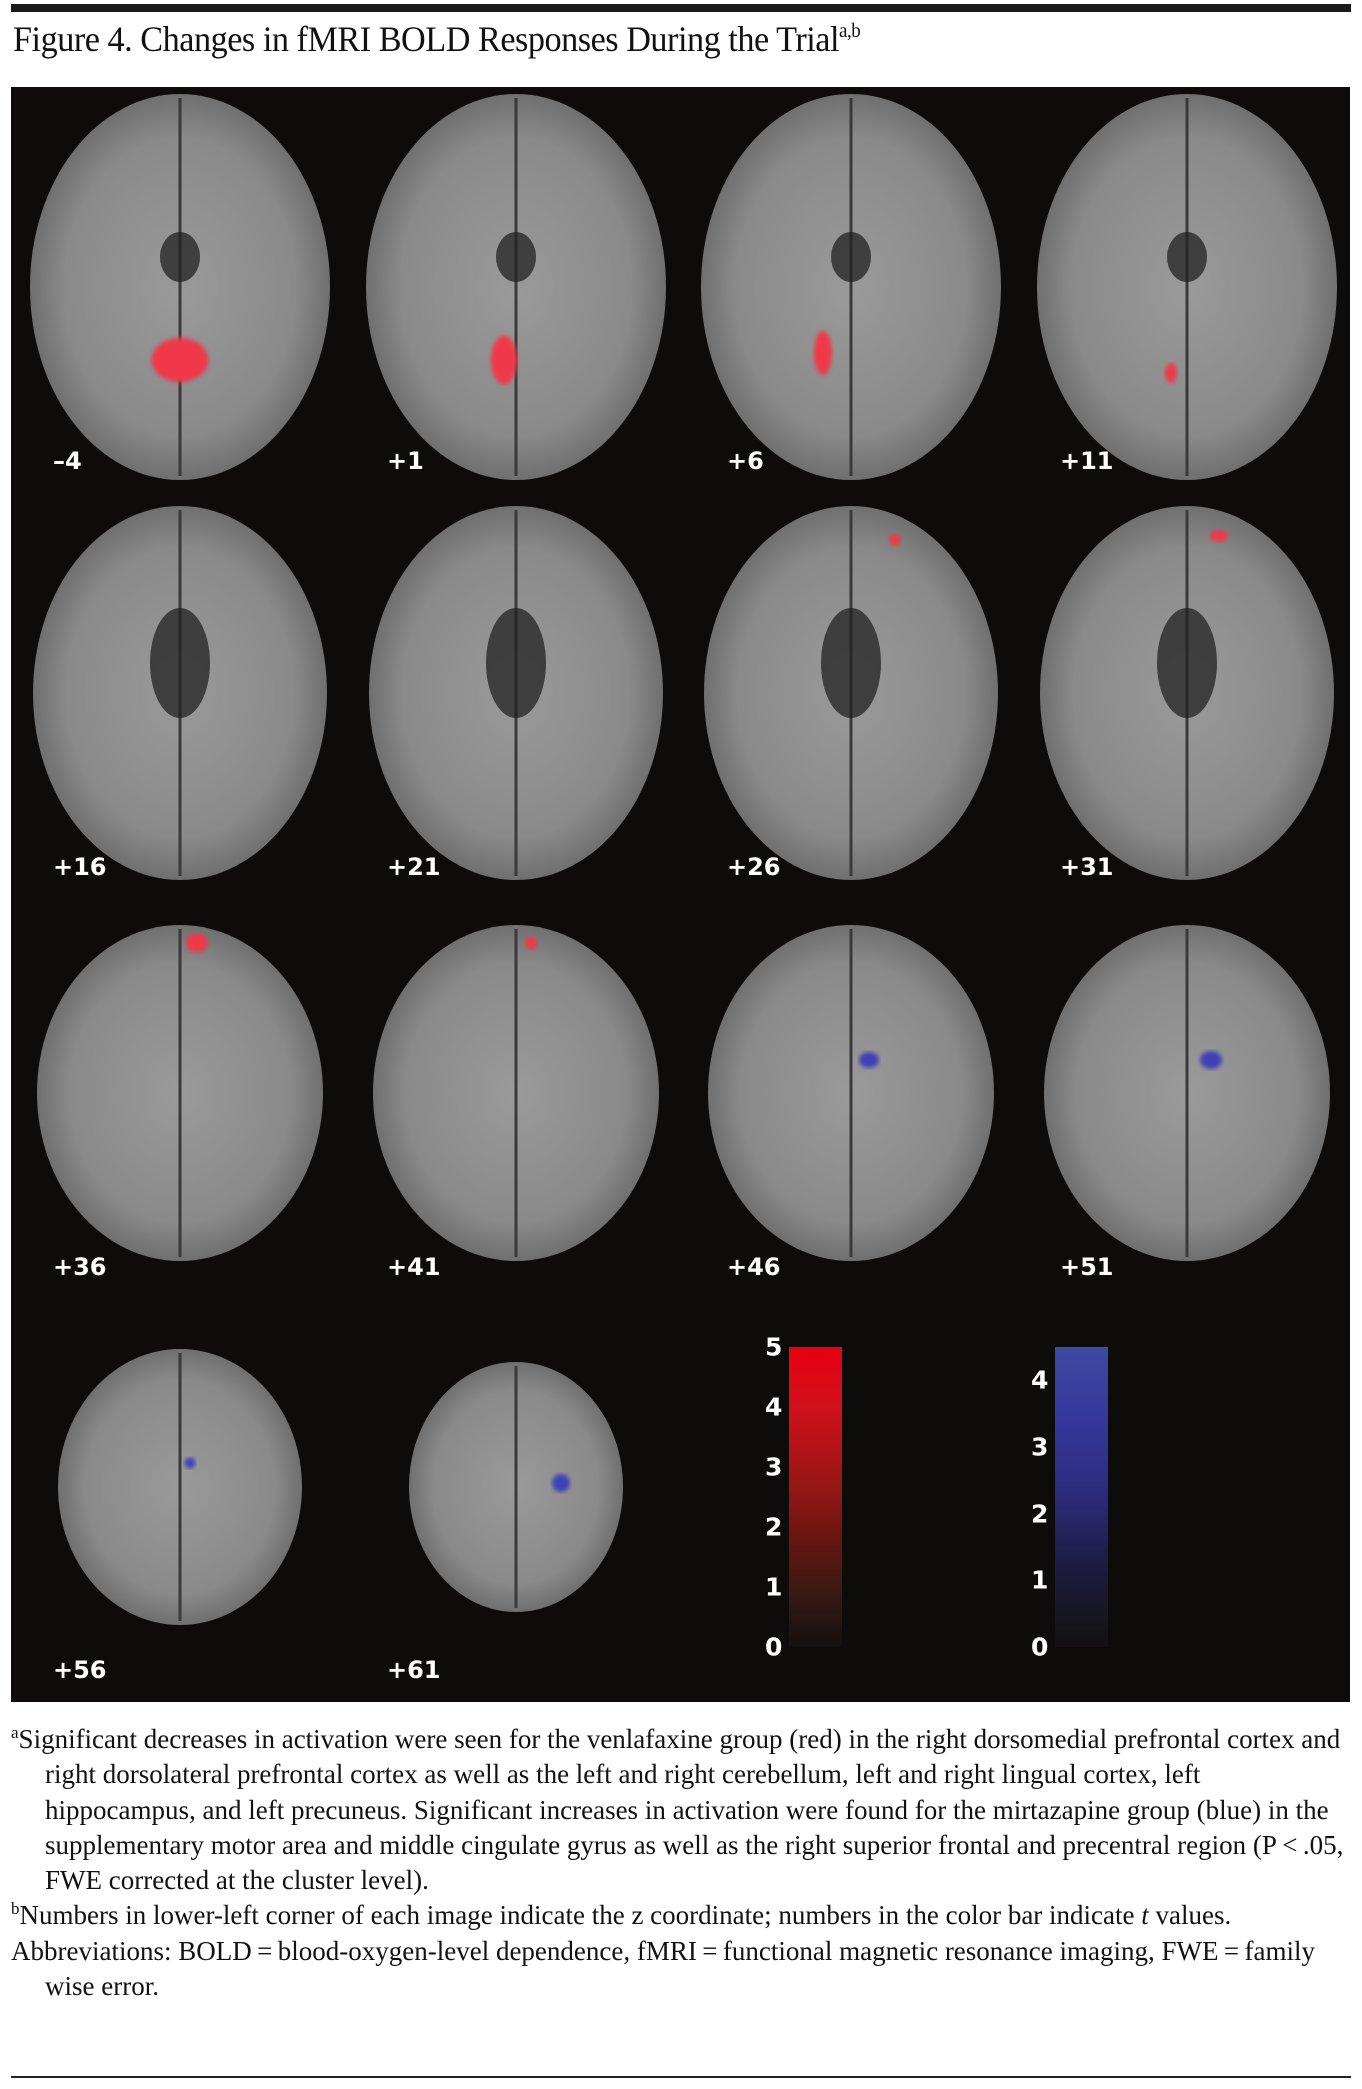  I want to click on footnote-b-text-end: values., so click(1190, 1915).